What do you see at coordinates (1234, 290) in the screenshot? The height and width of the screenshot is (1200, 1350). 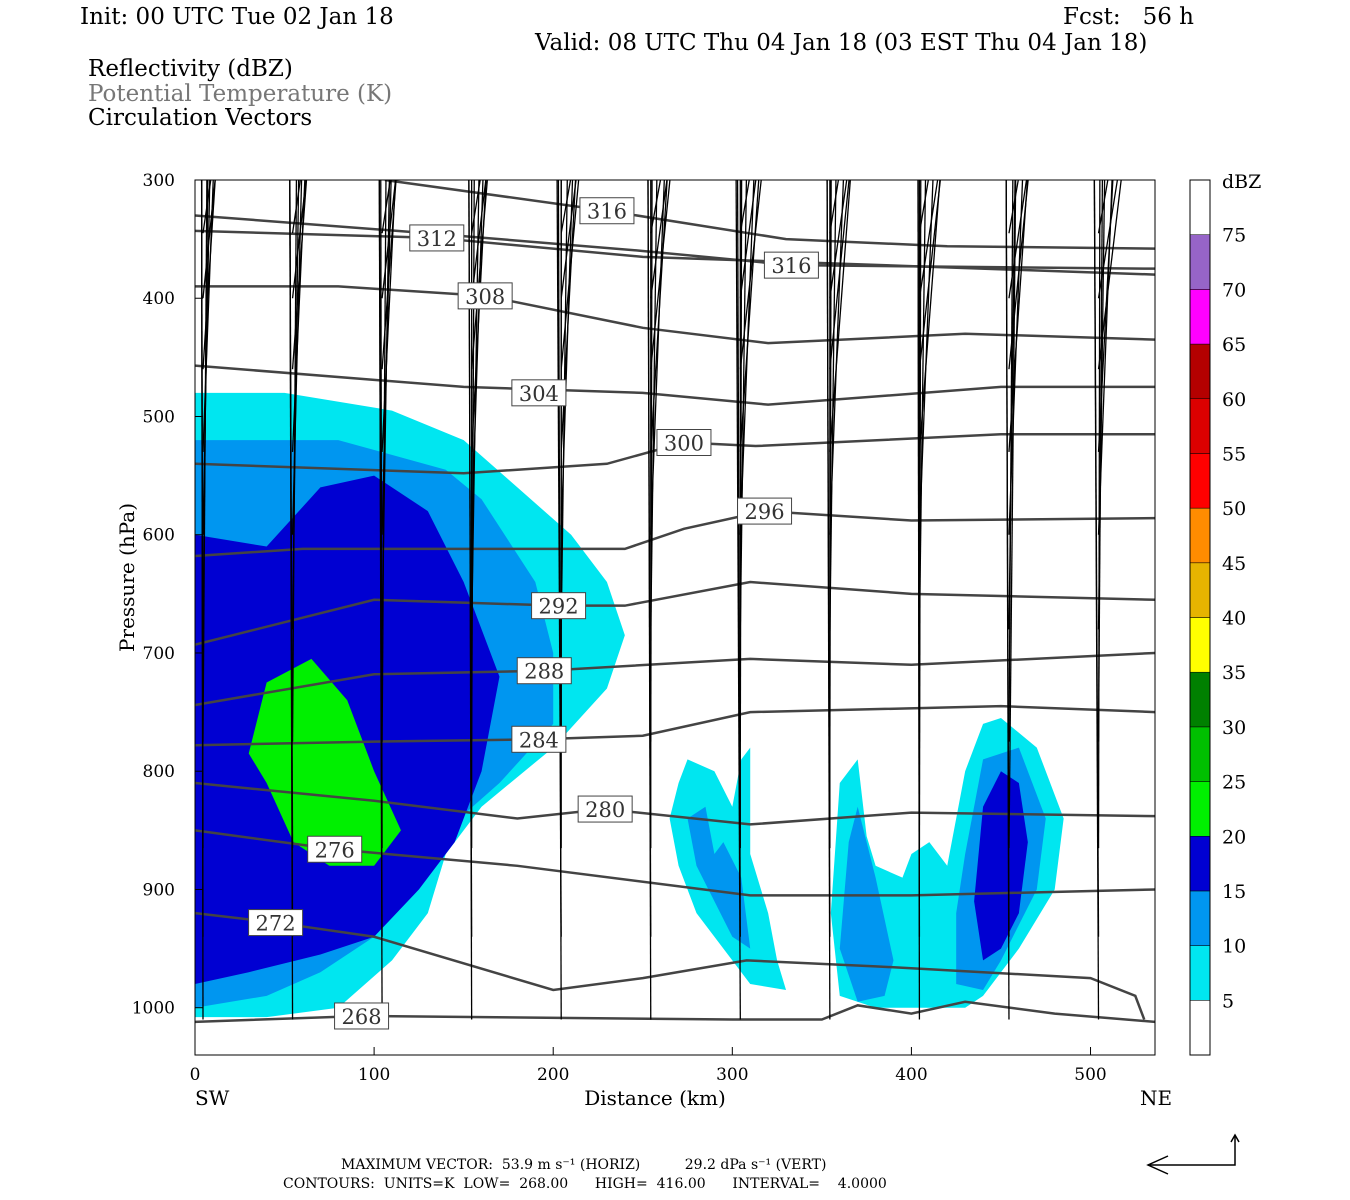 I see `colorbar-label: 70` at bounding box center [1234, 290].